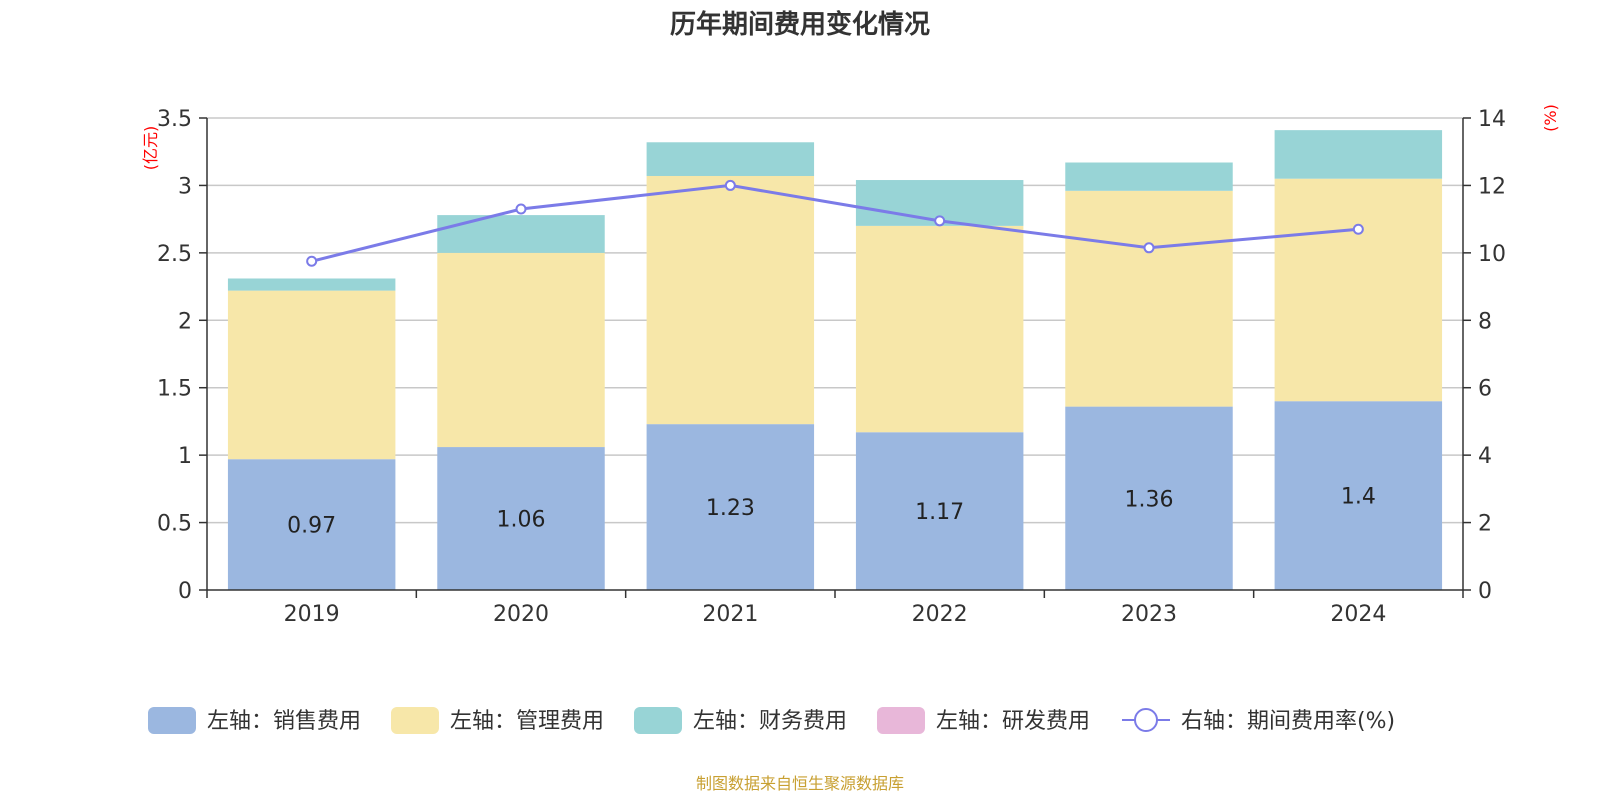 Image resolution: width=1600 pixels, height=800 pixels. I want to click on bar-labels: 0.97 1.06 1.23 1.17 1.36 1.4, so click(831, 512).